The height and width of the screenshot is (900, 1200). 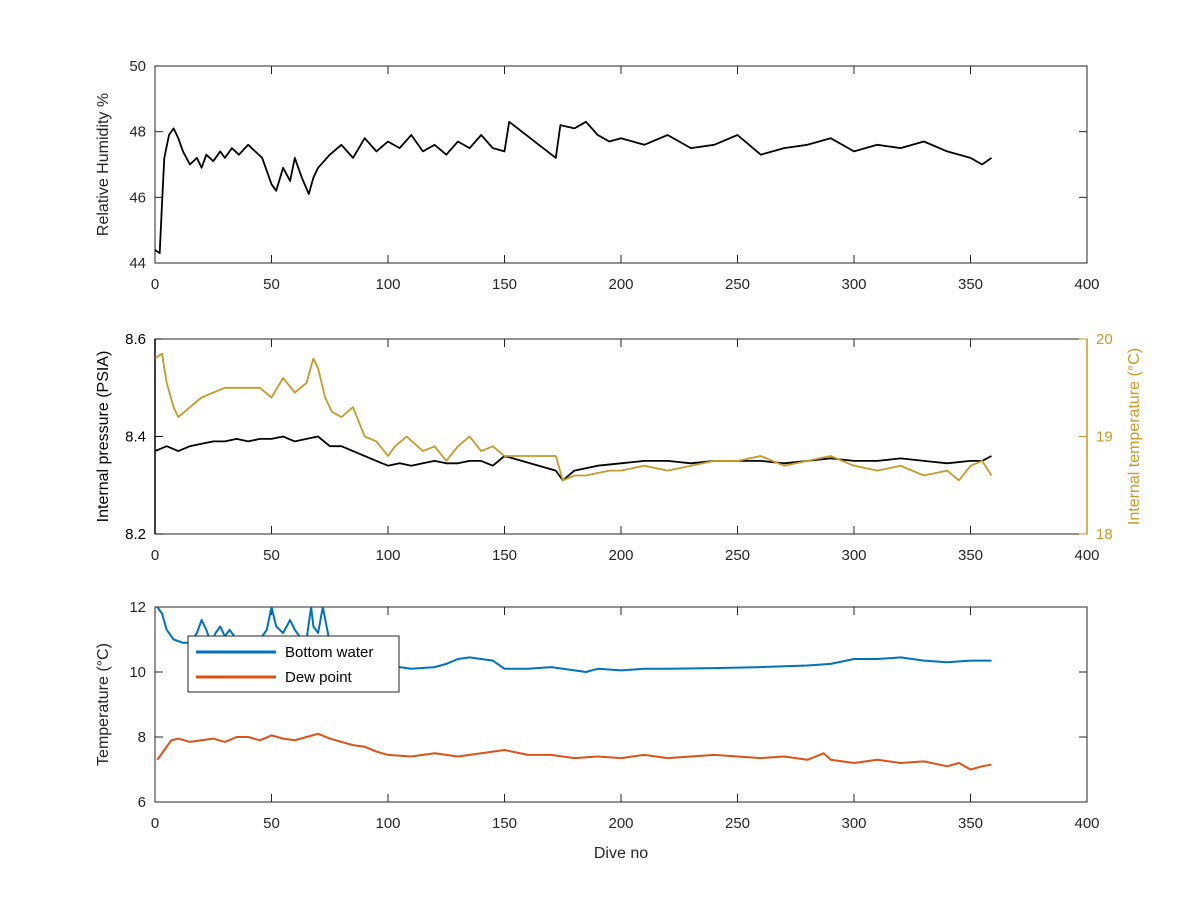 I want to click on legend-label: Bottom water, so click(x=329, y=652).